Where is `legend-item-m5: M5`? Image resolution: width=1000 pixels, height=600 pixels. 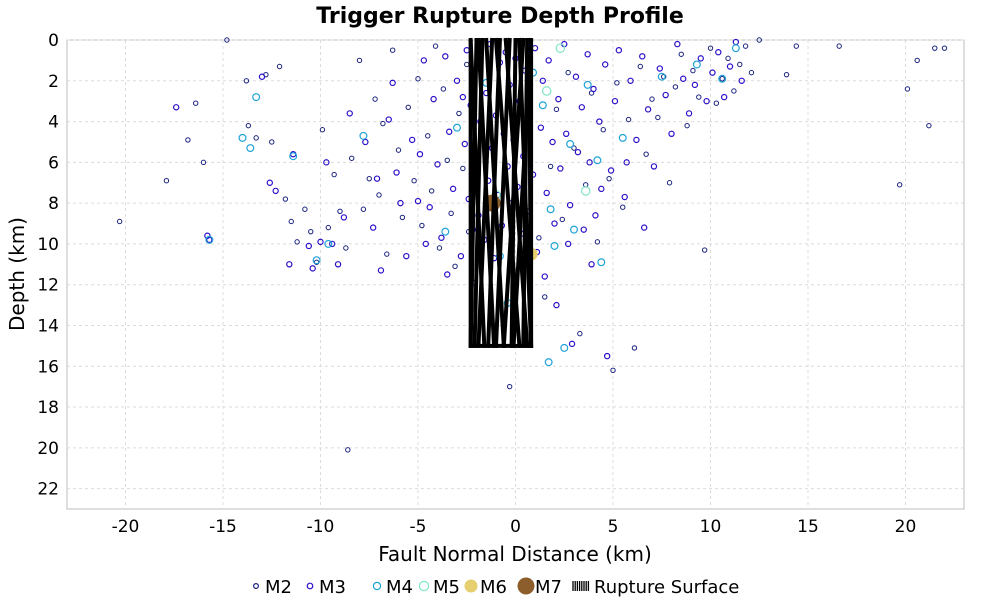
legend-item-m5: M5 is located at coordinates (439, 587).